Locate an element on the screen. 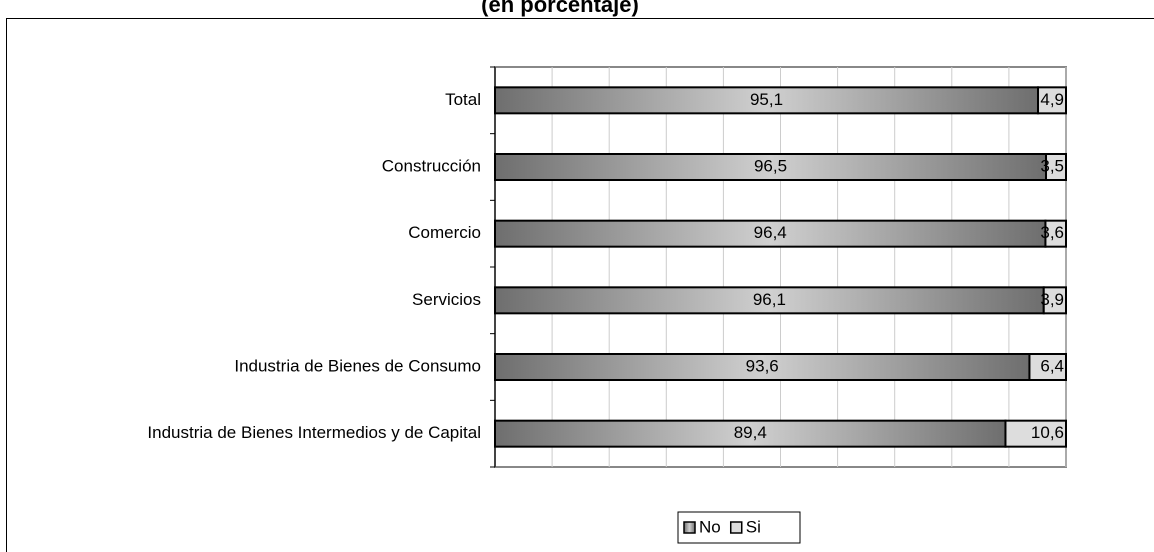  data-label: 95,1 is located at coordinates (766, 99).